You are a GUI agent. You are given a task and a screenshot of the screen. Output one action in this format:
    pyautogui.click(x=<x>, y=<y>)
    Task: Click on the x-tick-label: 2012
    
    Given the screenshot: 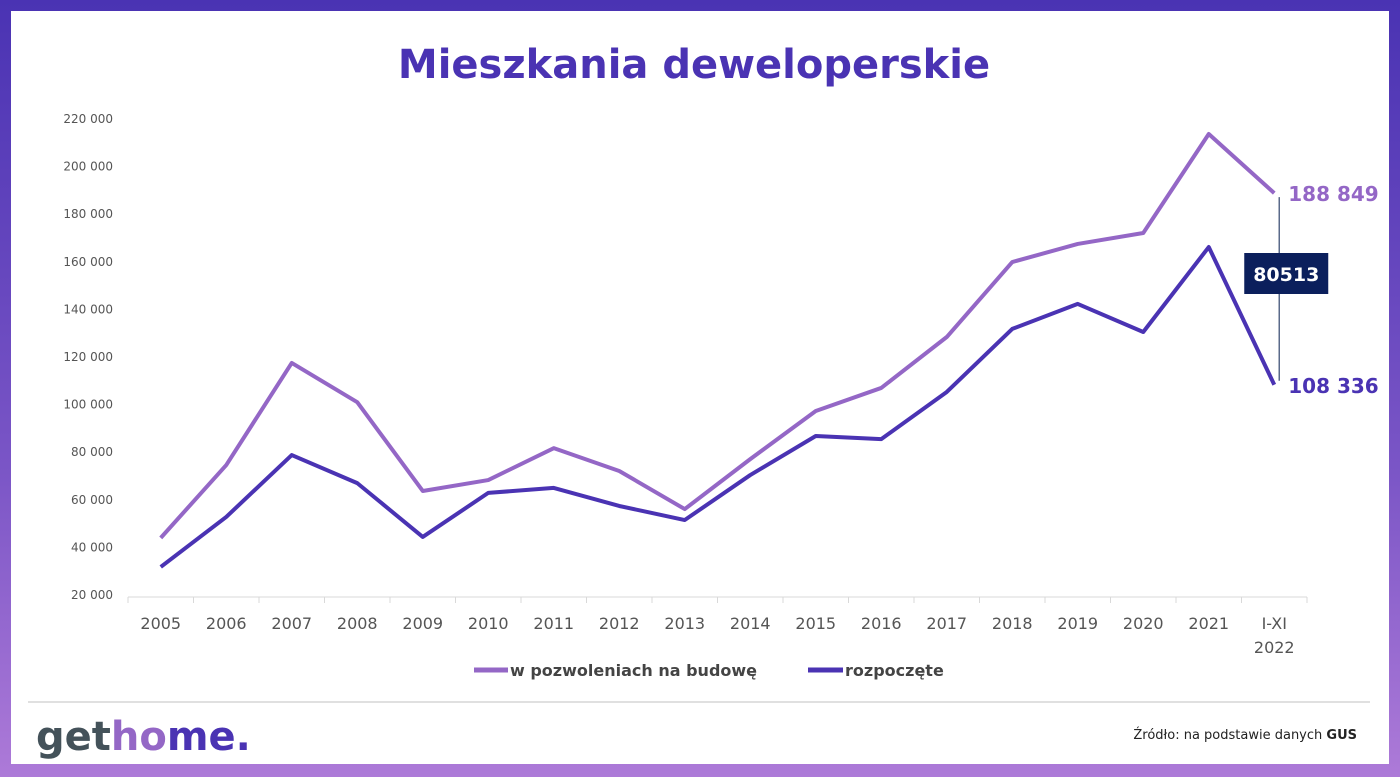 What is the action you would take?
    pyautogui.click(x=619, y=623)
    